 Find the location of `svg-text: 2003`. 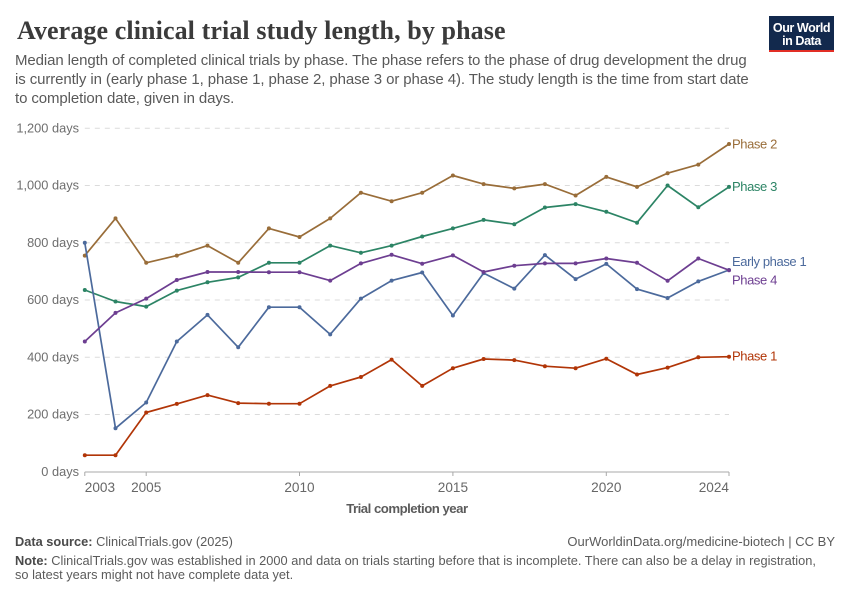

svg-text: 2003 is located at coordinates (100, 487).